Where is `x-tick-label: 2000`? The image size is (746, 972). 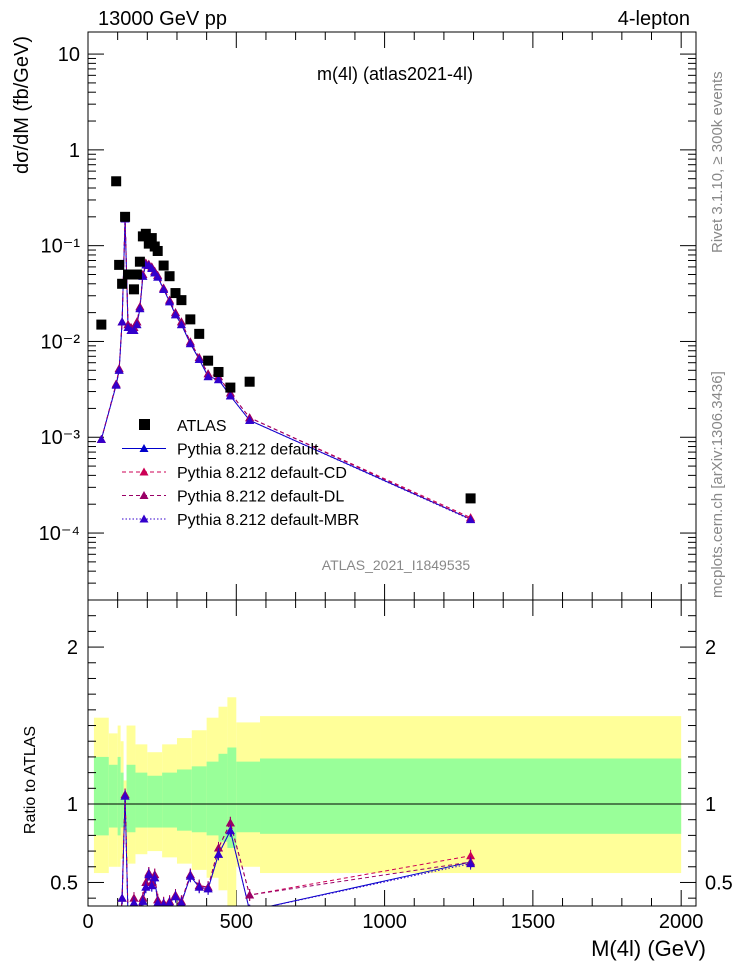 x-tick-label: 2000 is located at coordinates (681, 922).